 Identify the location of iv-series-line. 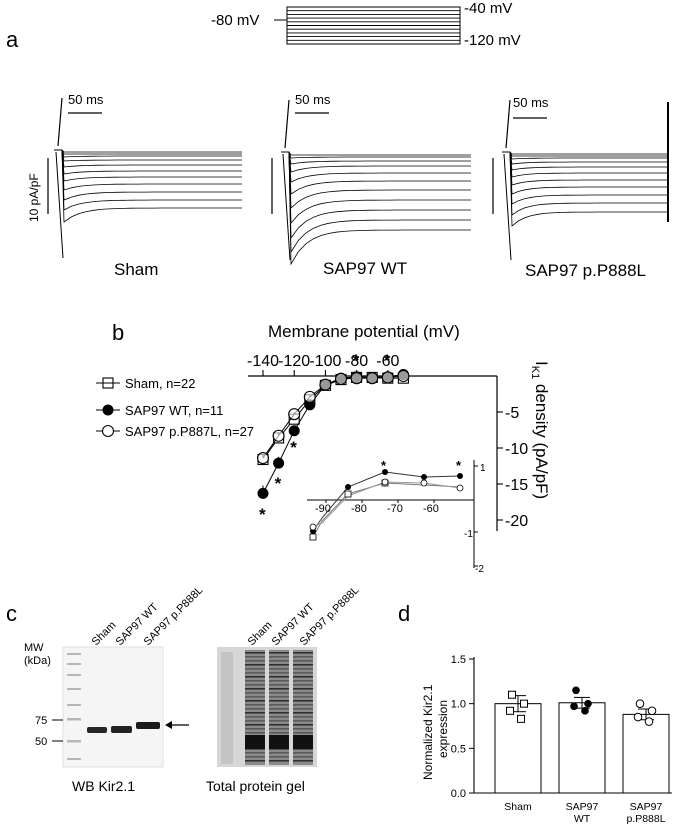
(333, 418).